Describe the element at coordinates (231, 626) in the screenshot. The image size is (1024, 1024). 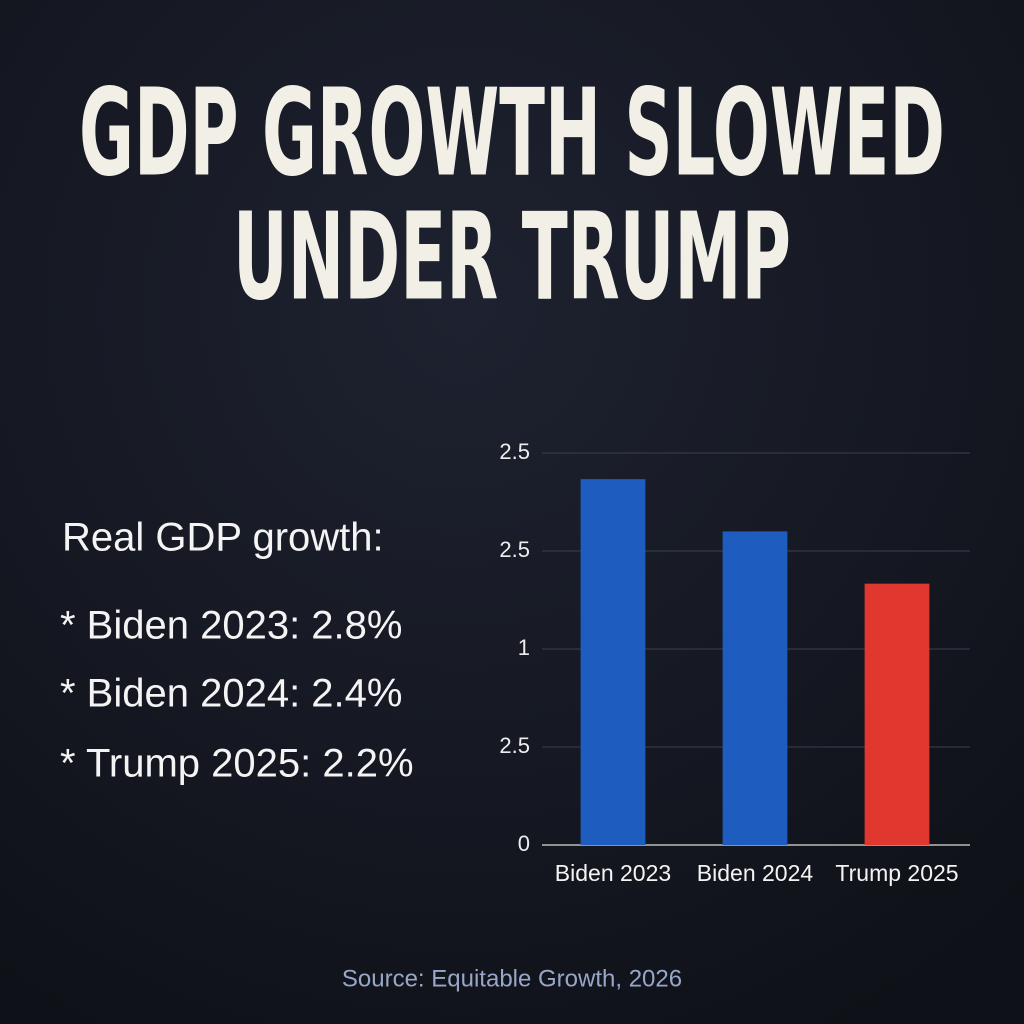
I see `note-item: * Biden 2023: 2.8%` at that location.